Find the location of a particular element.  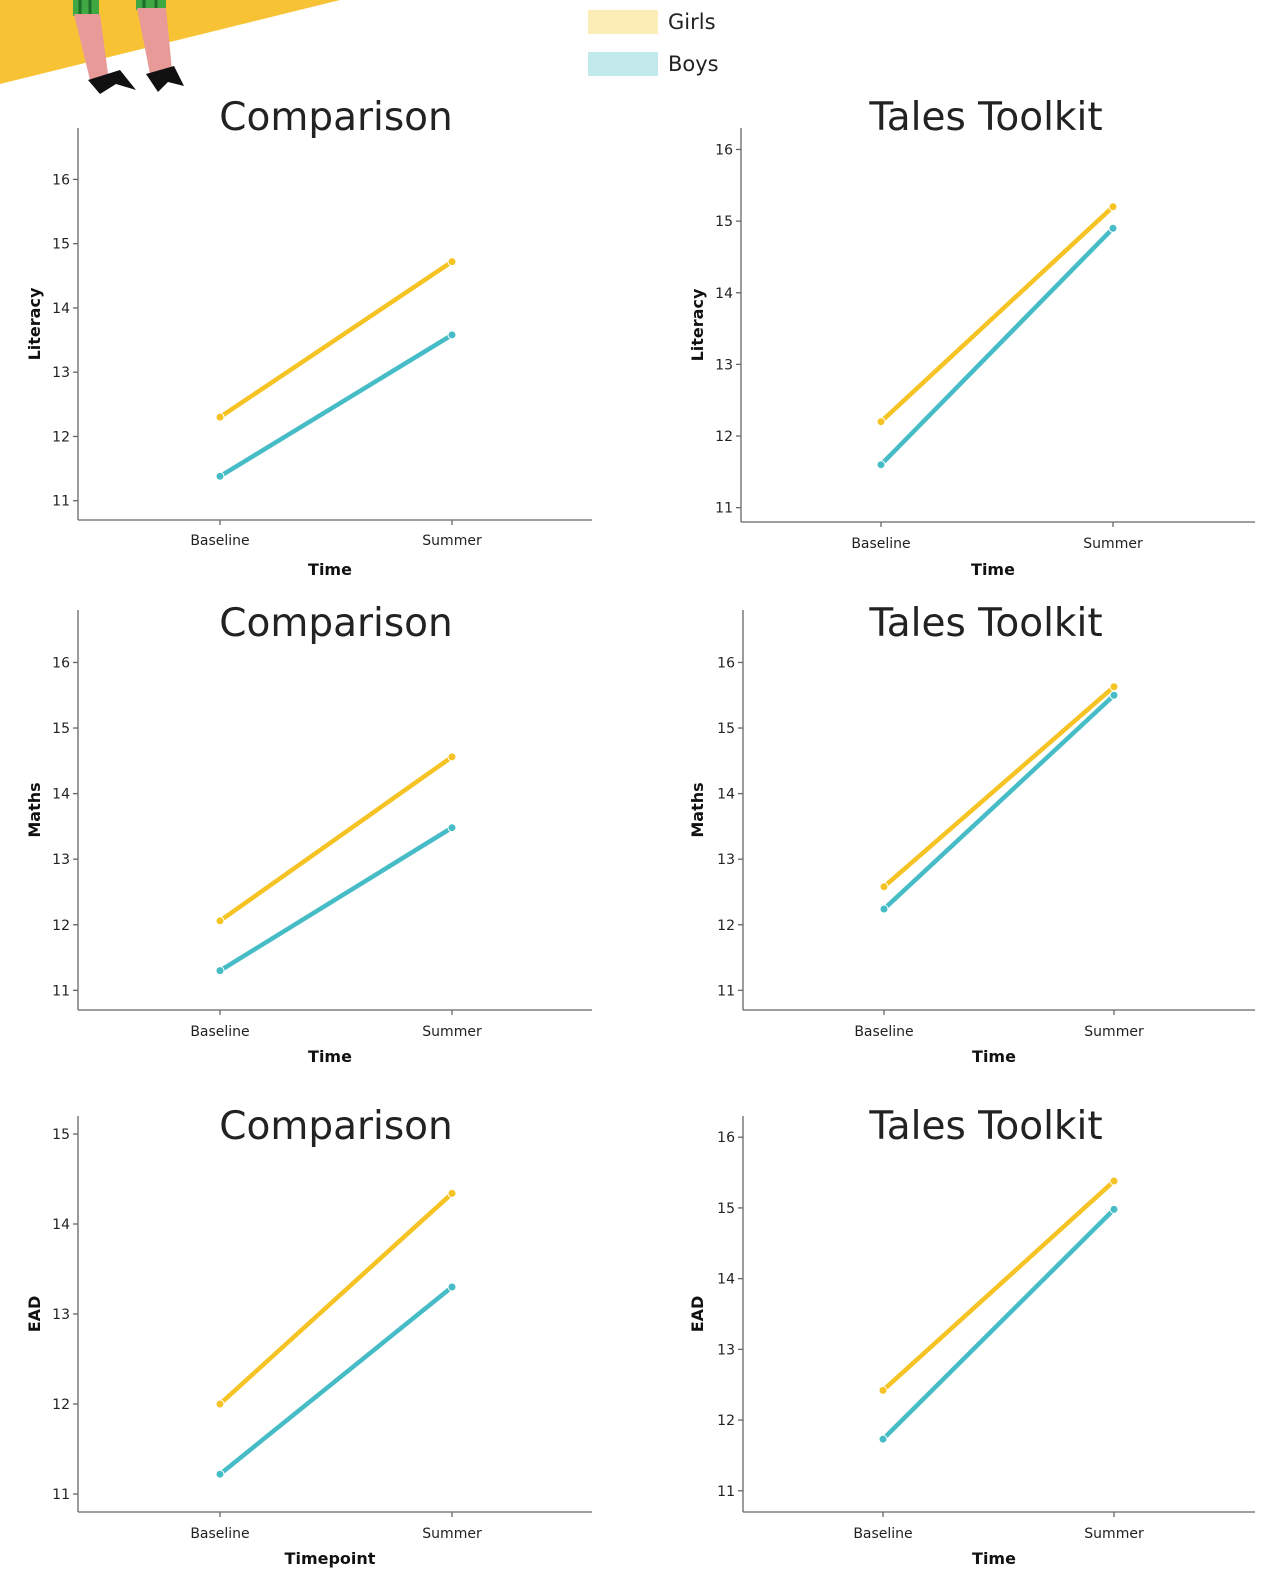

legend-label-boys: Boys is located at coordinates (693, 64).